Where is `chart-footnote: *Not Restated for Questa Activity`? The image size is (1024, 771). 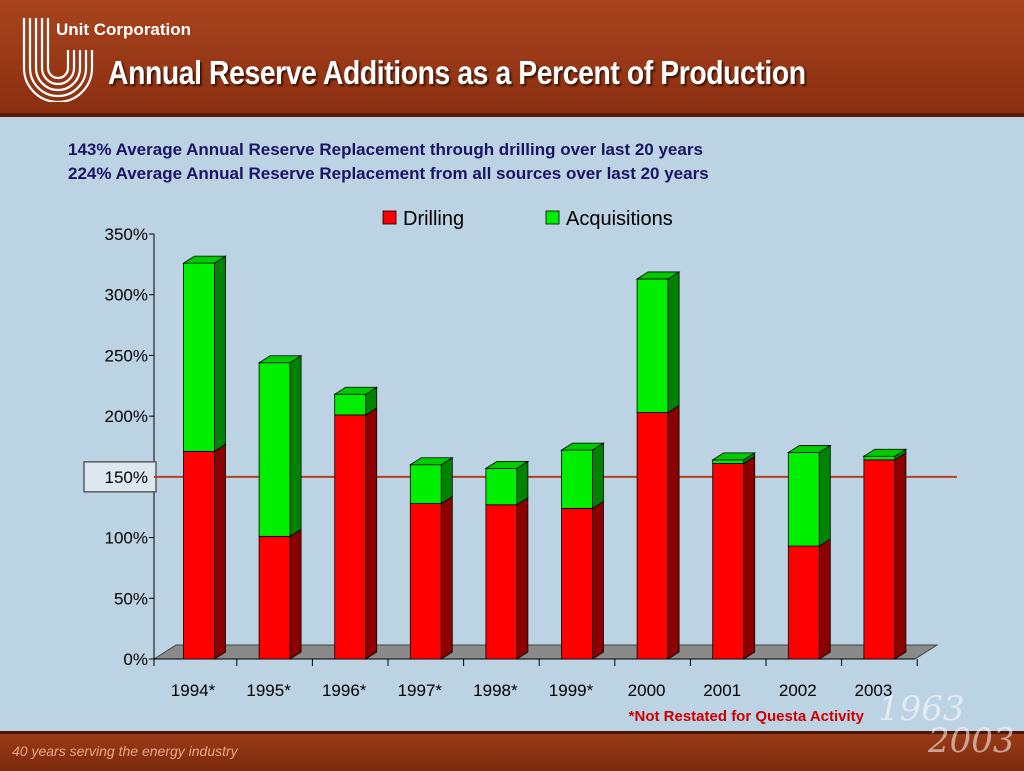
chart-footnote: *Not Restated for Questa Activity is located at coordinates (747, 716).